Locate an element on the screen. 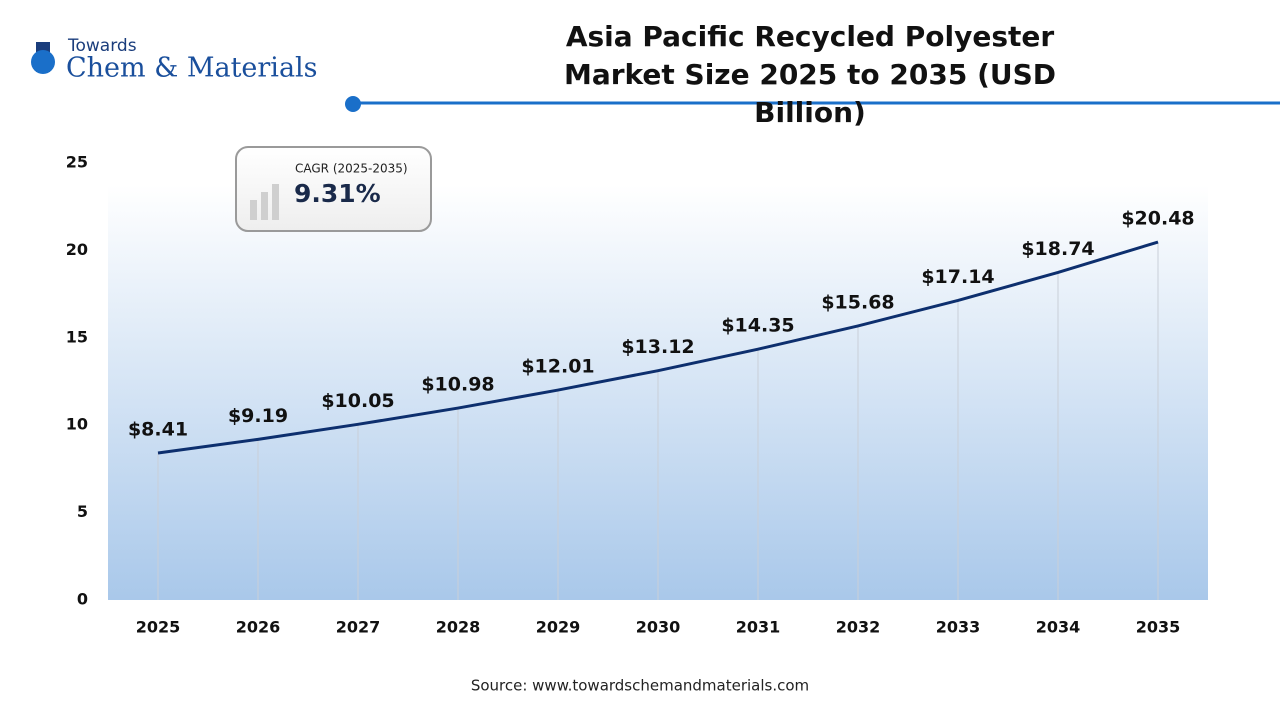 The image size is (1280, 720). value-label: $13.12 is located at coordinates (657, 347).